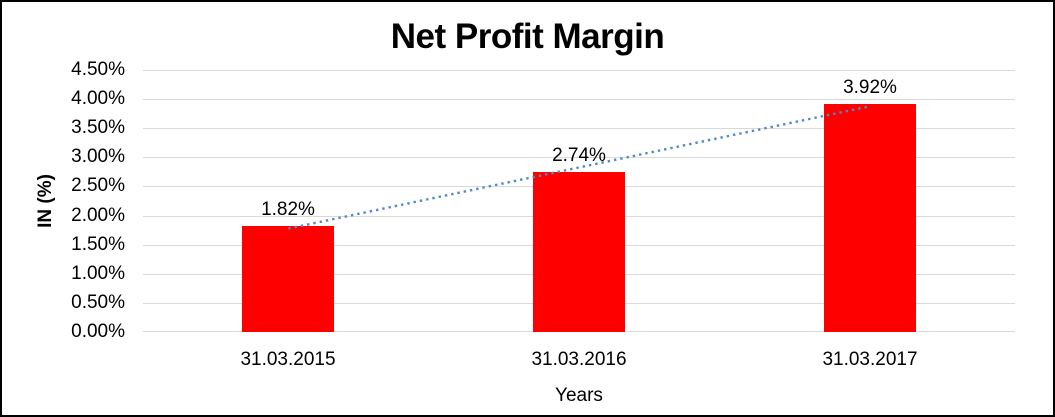  Describe the element at coordinates (288, 359) in the screenshot. I see `x-tick-label: 31.03.2015` at that location.